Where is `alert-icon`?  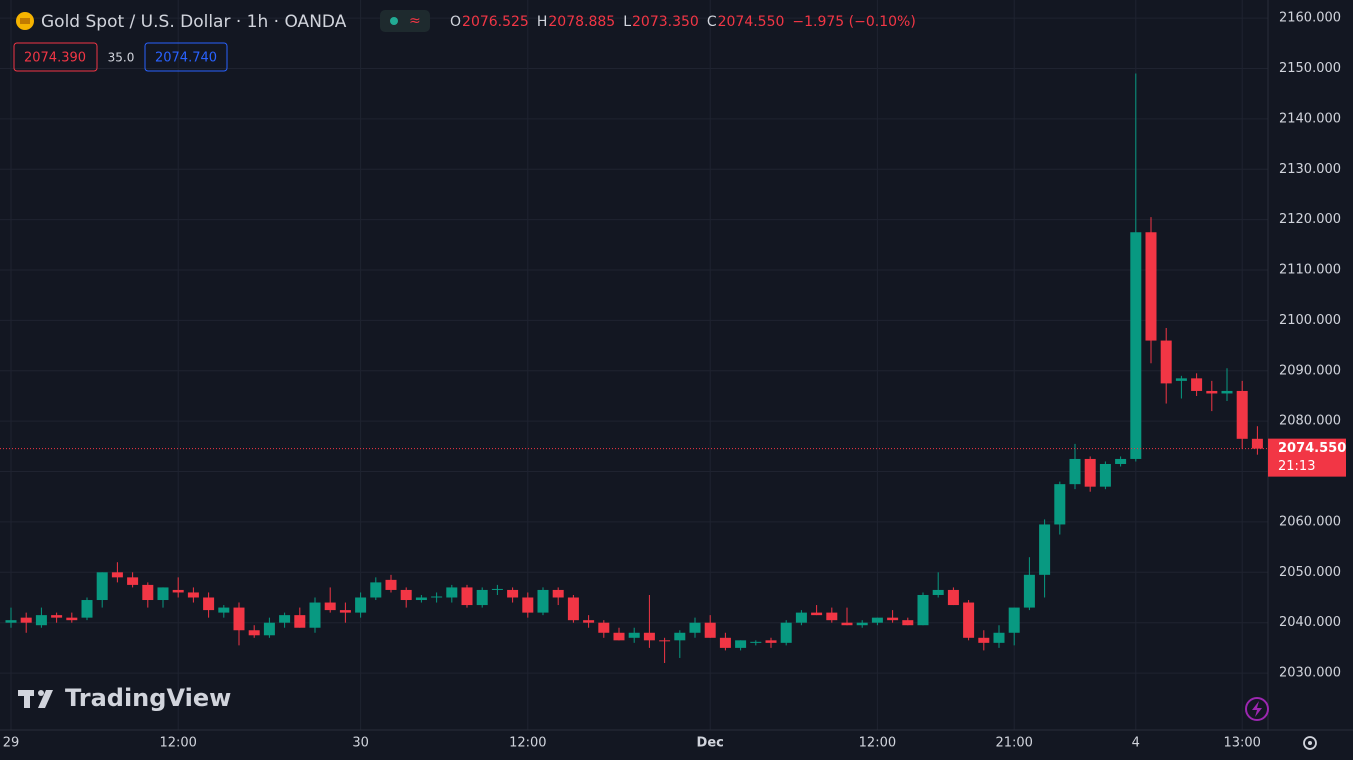 alert-icon is located at coordinates (1257, 709).